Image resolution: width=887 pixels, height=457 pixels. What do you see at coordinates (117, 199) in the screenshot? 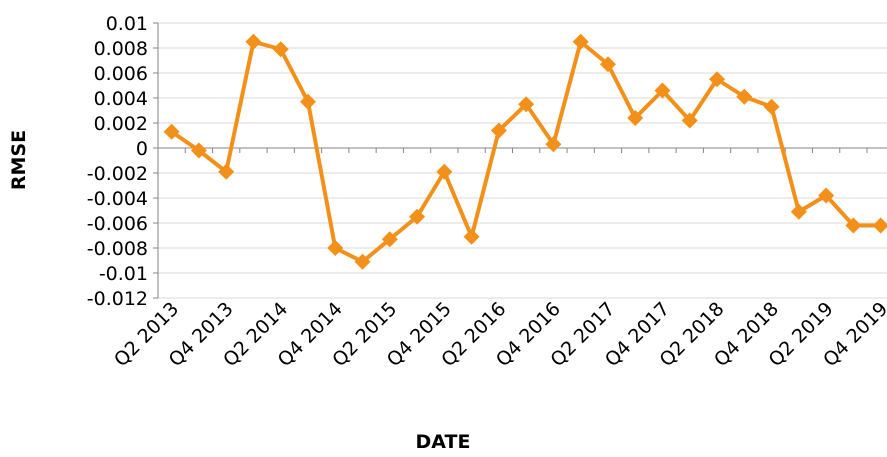
I see `y-tick-label: -0.004` at bounding box center [117, 199].